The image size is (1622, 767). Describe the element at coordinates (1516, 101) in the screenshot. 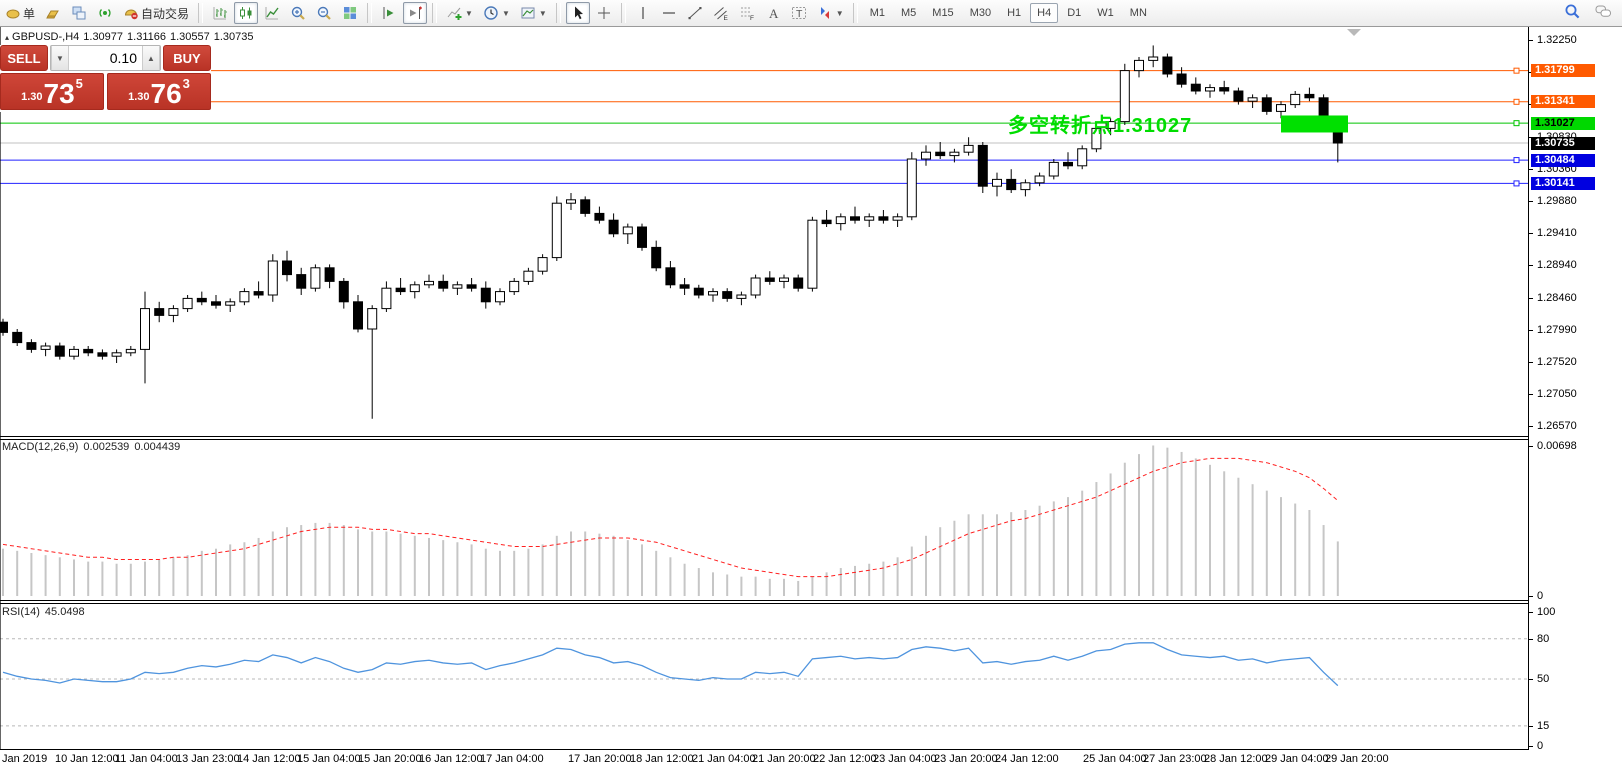

I see `resistance-line-2-anchor` at that location.